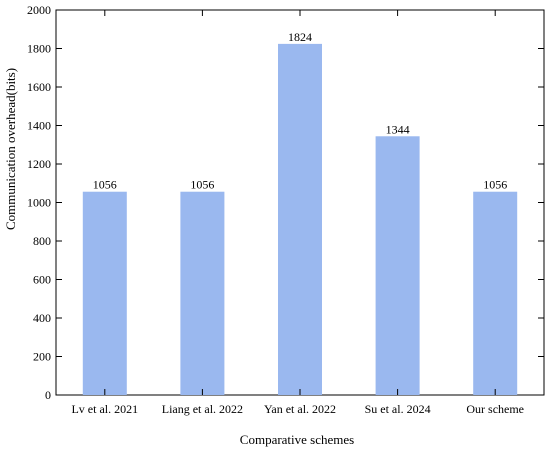  I want to click on y-tick-label: 800, so click(42, 241).